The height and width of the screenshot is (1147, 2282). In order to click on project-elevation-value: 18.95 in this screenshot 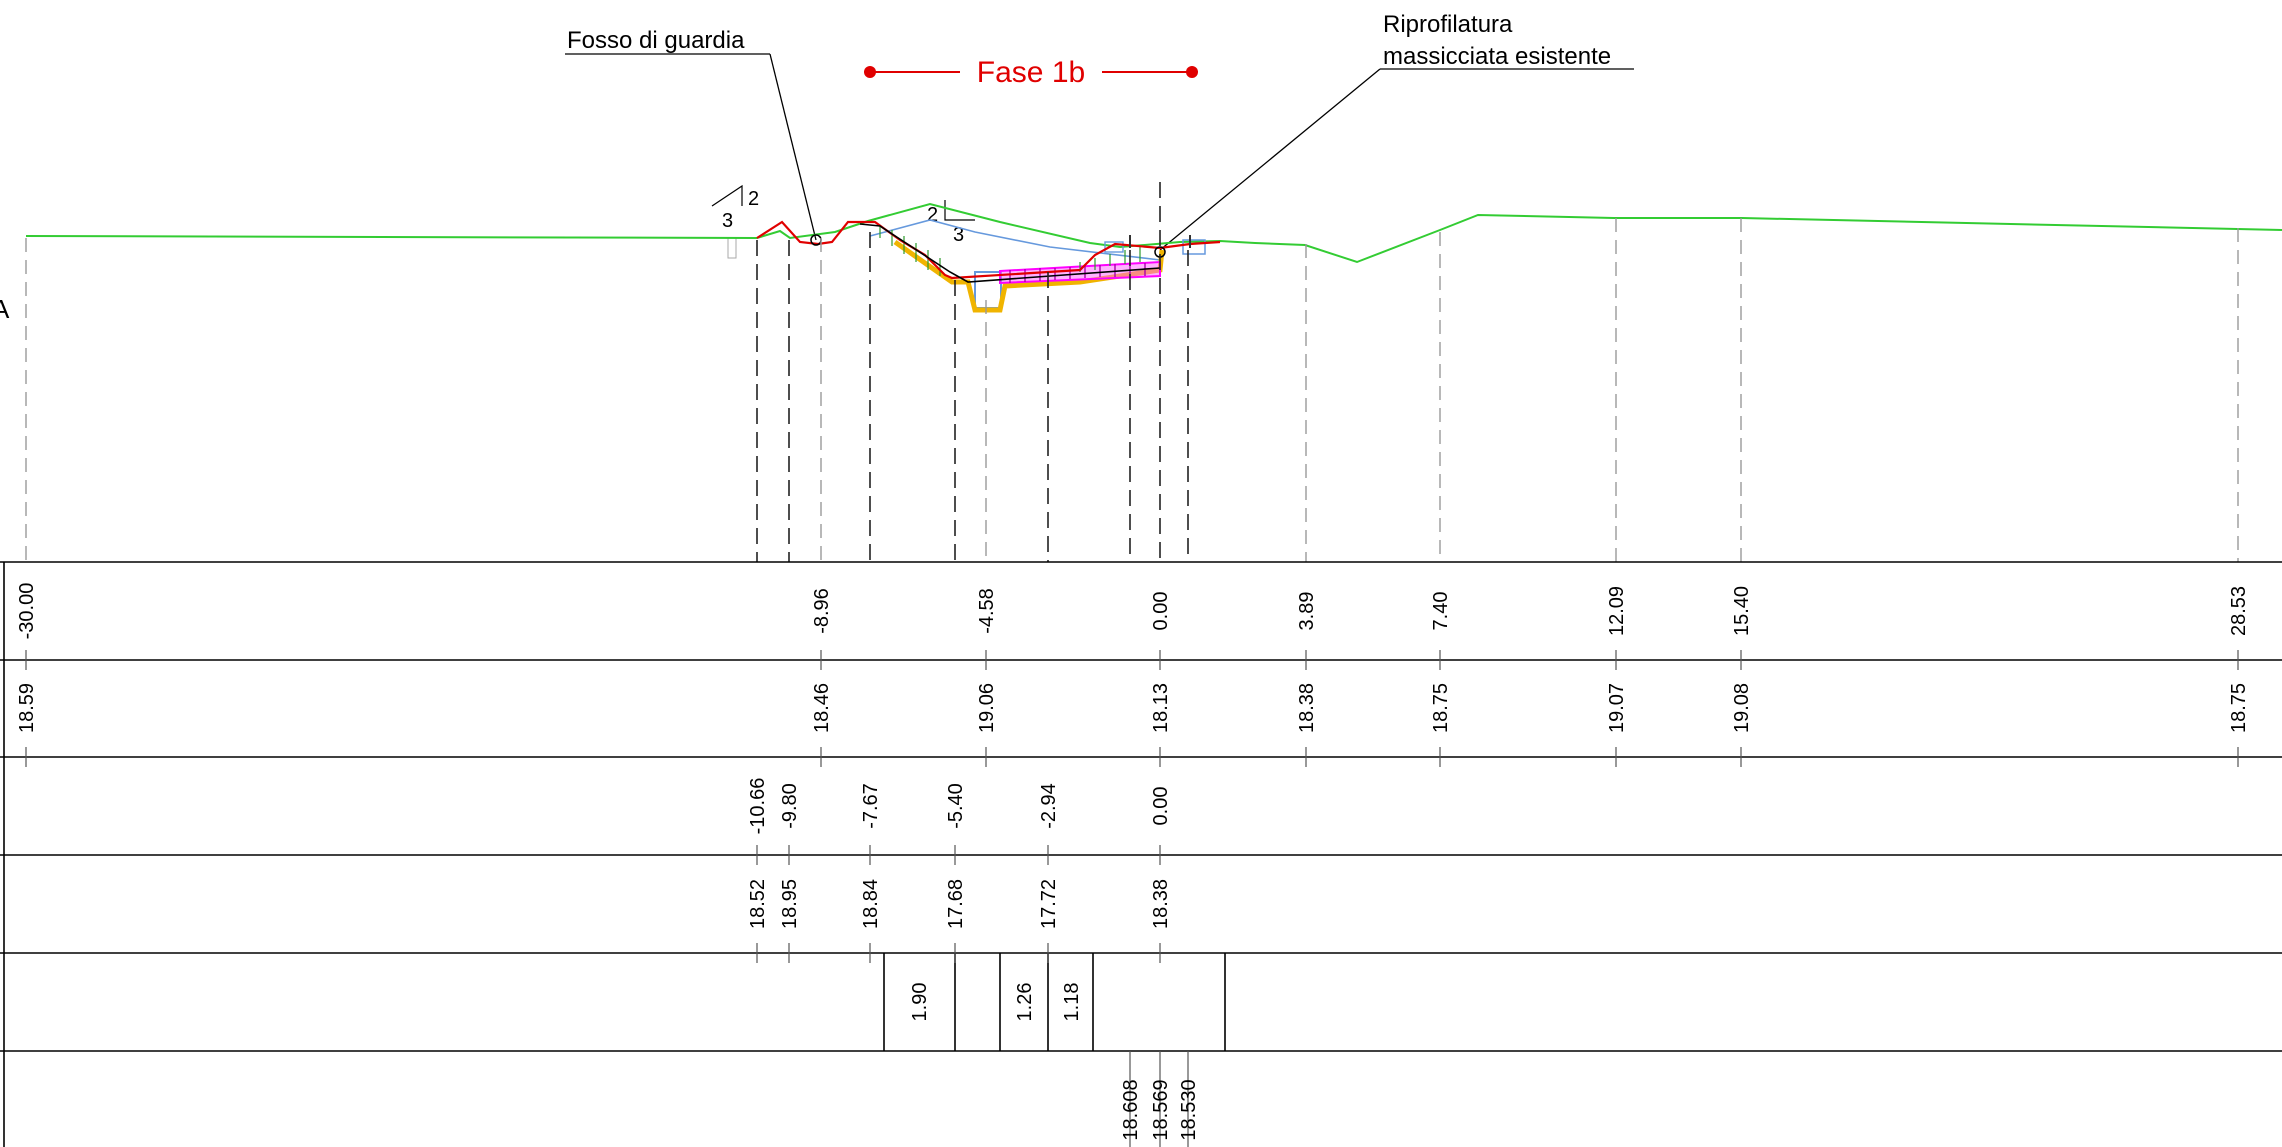, I will do `click(790, 904)`.